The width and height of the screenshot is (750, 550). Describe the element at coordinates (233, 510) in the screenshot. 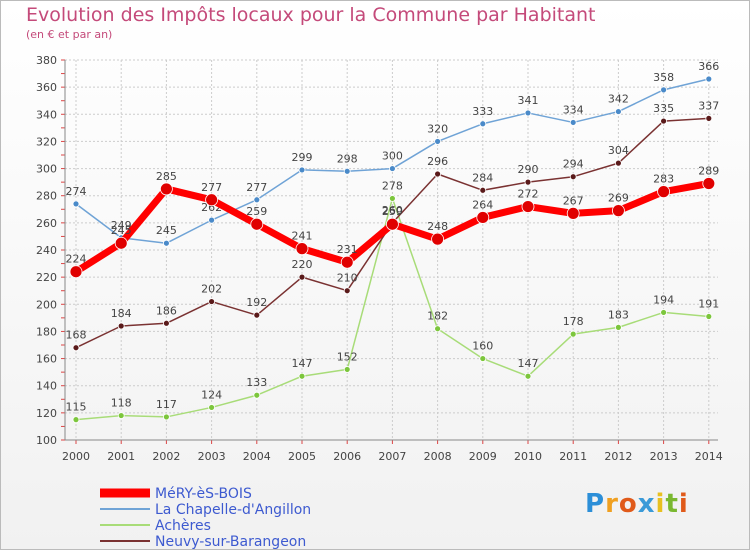

I see `legend-label: La Chapelle-d'Angillon` at that location.